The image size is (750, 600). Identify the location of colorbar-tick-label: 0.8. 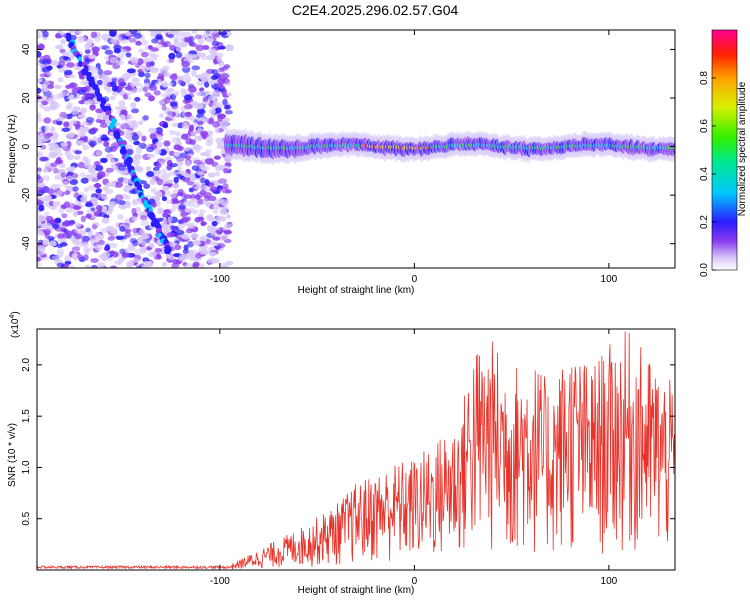
(704, 78).